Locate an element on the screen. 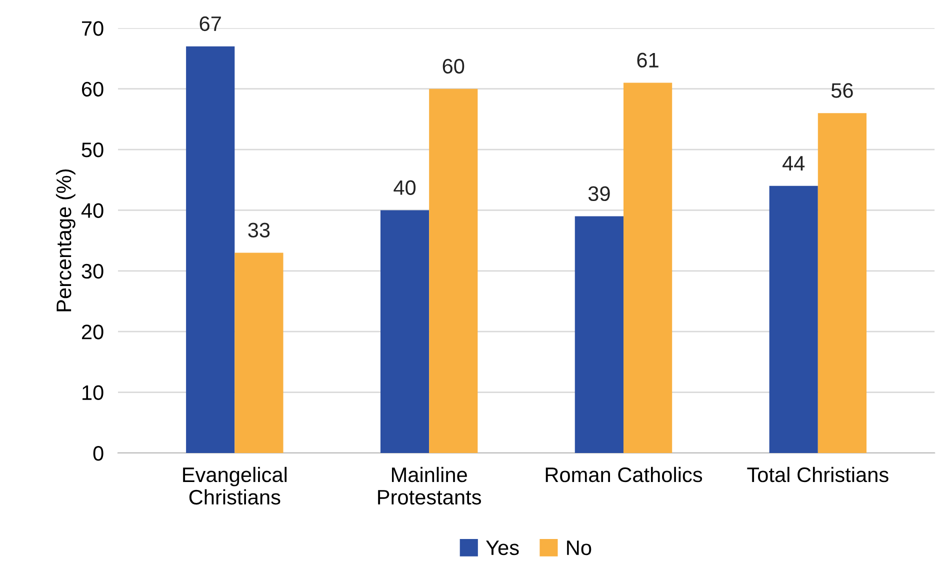 The width and height of the screenshot is (944, 586). legend-label: No is located at coordinates (579, 548).